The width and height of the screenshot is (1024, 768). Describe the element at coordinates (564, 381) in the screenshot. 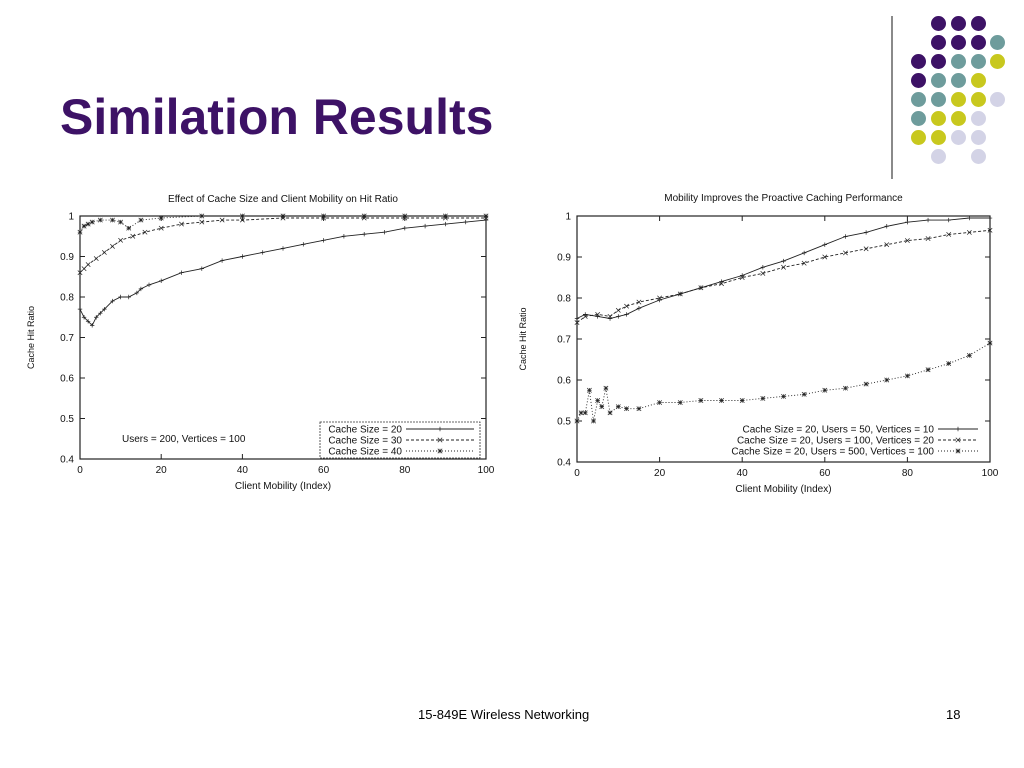

I see `y-tick-label: 0.6` at that location.